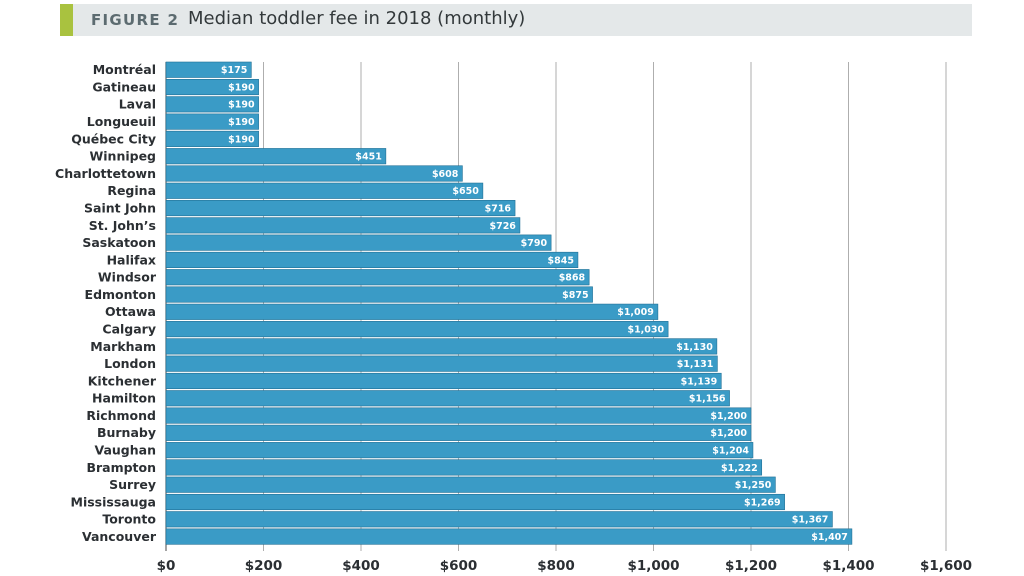 The width and height of the screenshot is (1024, 576). Describe the element at coordinates (653, 566) in the screenshot. I see `x-tick-label: $1,000` at that location.